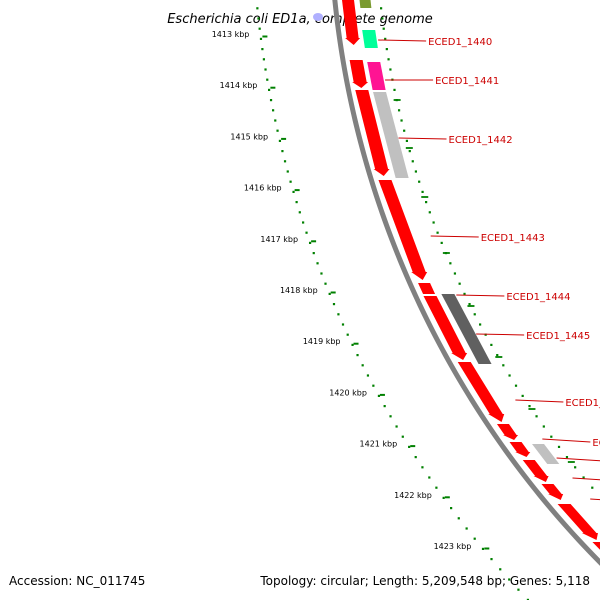 The height and width of the screenshot is (600, 600). What do you see at coordinates (558, 336) in the screenshot?
I see `gene-label: ECED1_1445` at bounding box center [558, 336].